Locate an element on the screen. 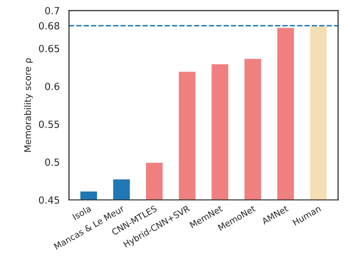 The height and width of the screenshot is (263, 345). y-tick-label: 0.45 is located at coordinates (49, 200).